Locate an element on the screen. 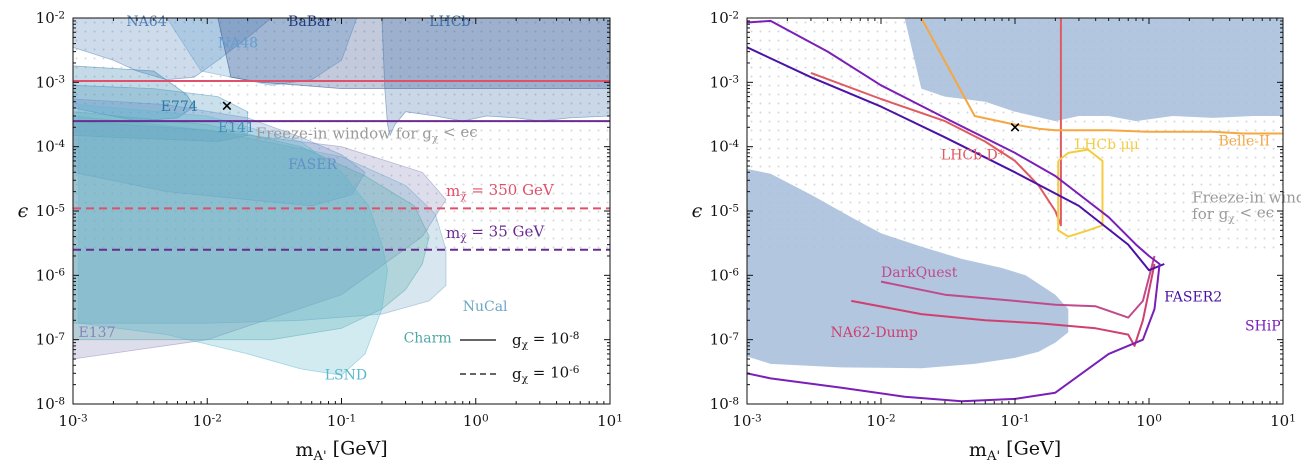 The image size is (1301, 464). text-segment: χ is located at coordinates (435, 138).